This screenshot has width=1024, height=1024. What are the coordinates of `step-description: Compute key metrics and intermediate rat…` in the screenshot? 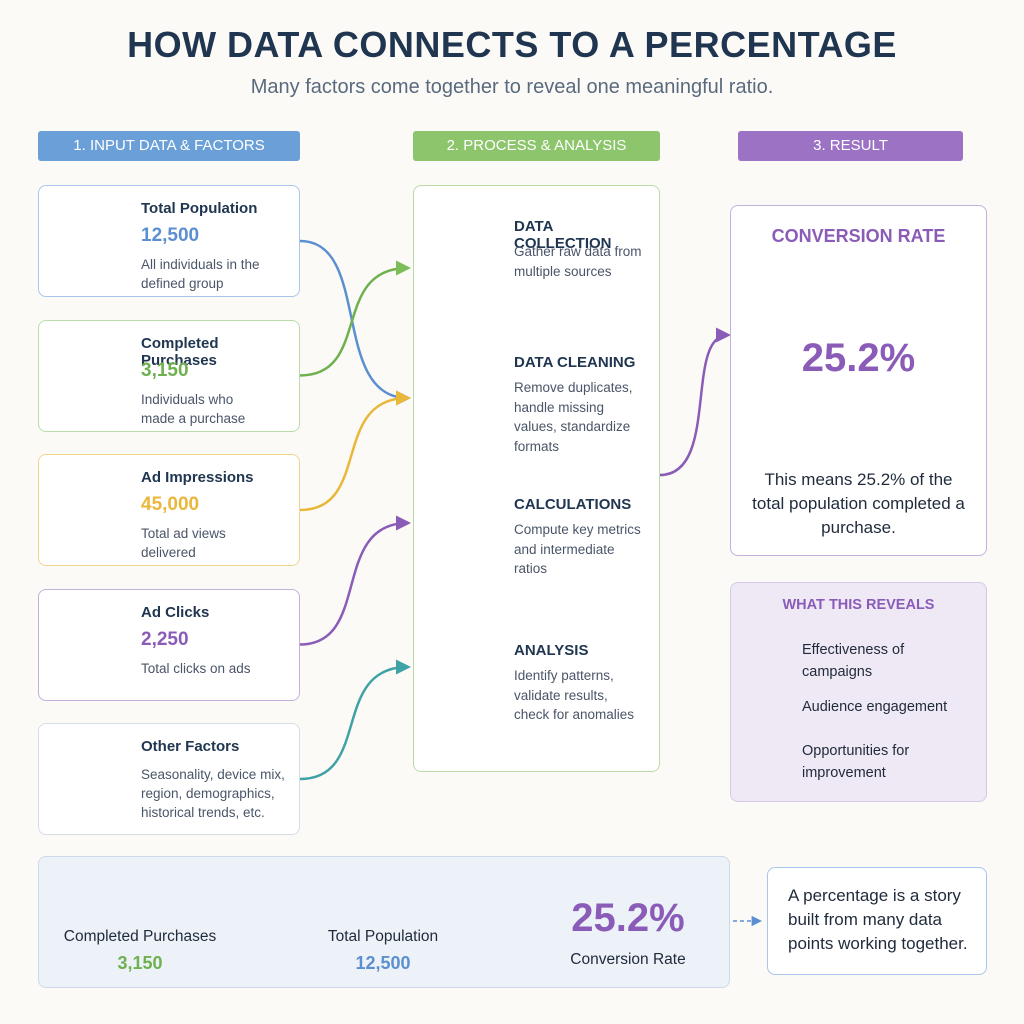 It's located at (577, 549).